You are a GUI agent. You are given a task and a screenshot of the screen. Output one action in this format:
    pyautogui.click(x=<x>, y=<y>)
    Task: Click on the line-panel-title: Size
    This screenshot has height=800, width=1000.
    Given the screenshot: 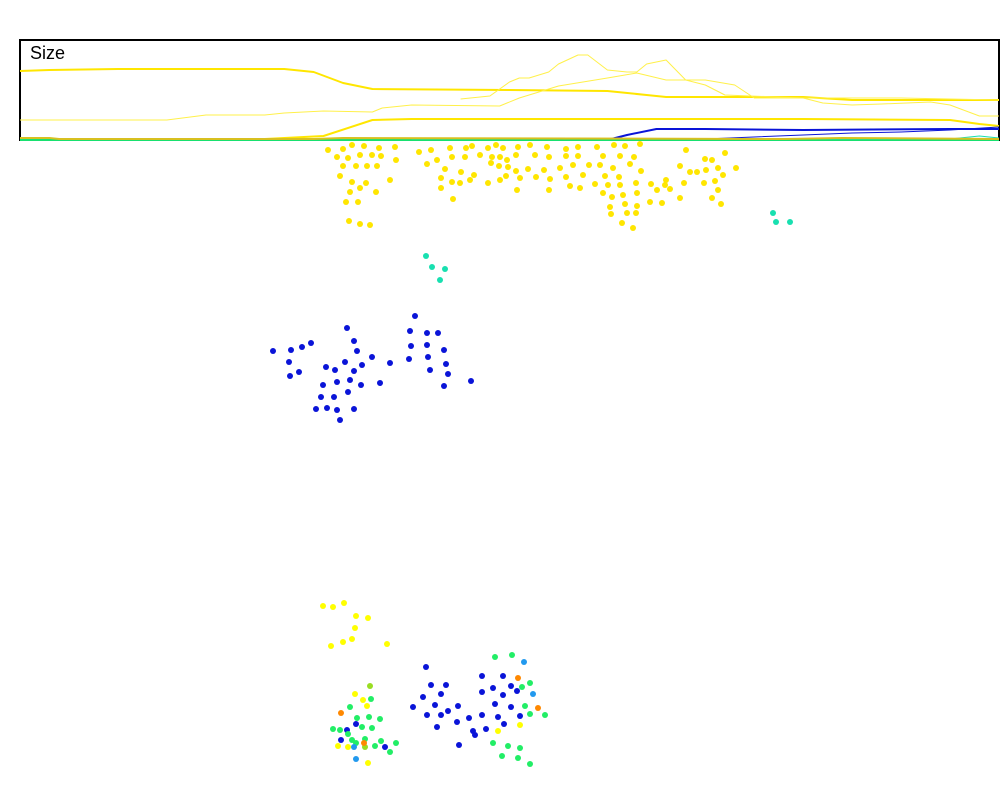 What is the action you would take?
    pyautogui.click(x=47, y=53)
    